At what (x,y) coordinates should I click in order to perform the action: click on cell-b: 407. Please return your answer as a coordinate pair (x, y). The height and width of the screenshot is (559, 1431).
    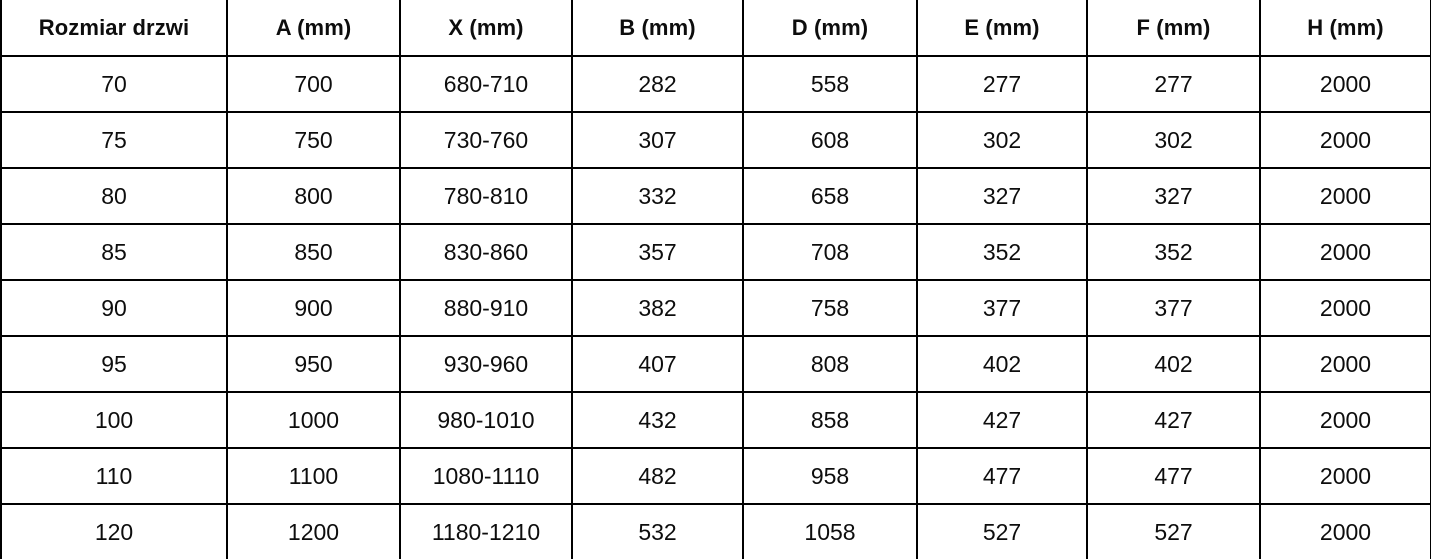
    Looking at the image, I should click on (657, 364).